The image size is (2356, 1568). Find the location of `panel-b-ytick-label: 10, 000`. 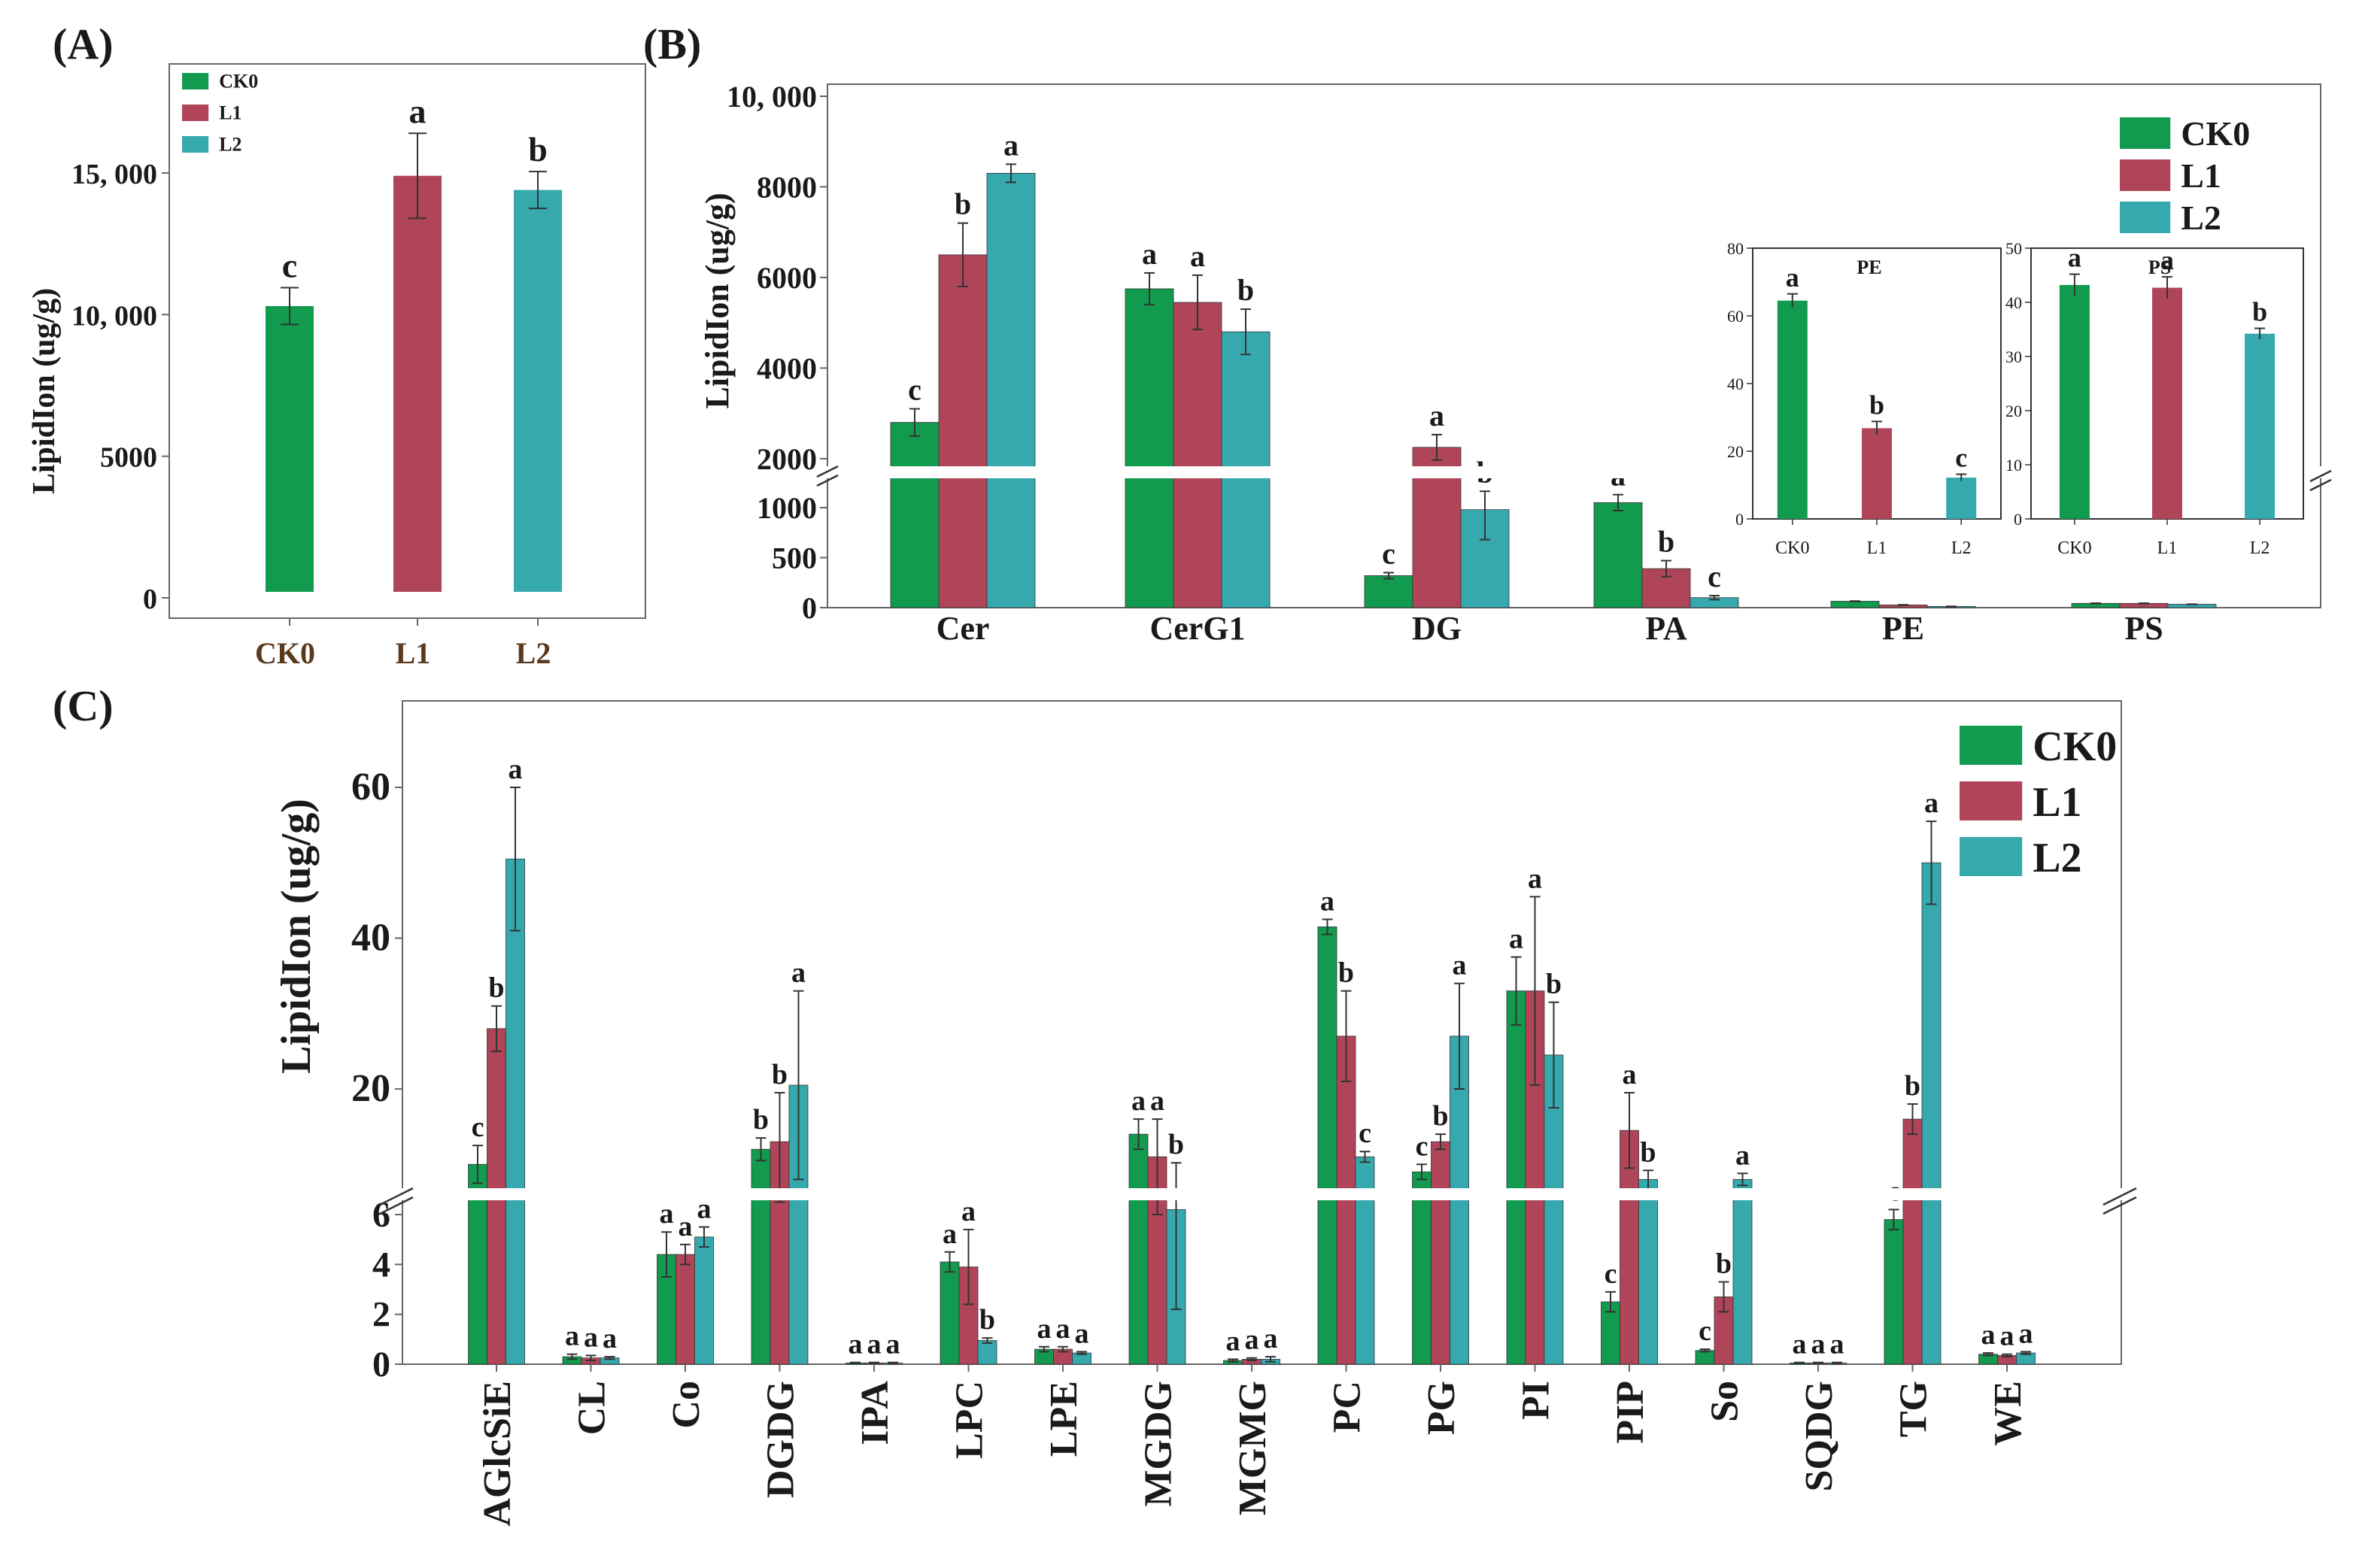

panel-b-ytick-label: 10, 000 is located at coordinates (772, 97).